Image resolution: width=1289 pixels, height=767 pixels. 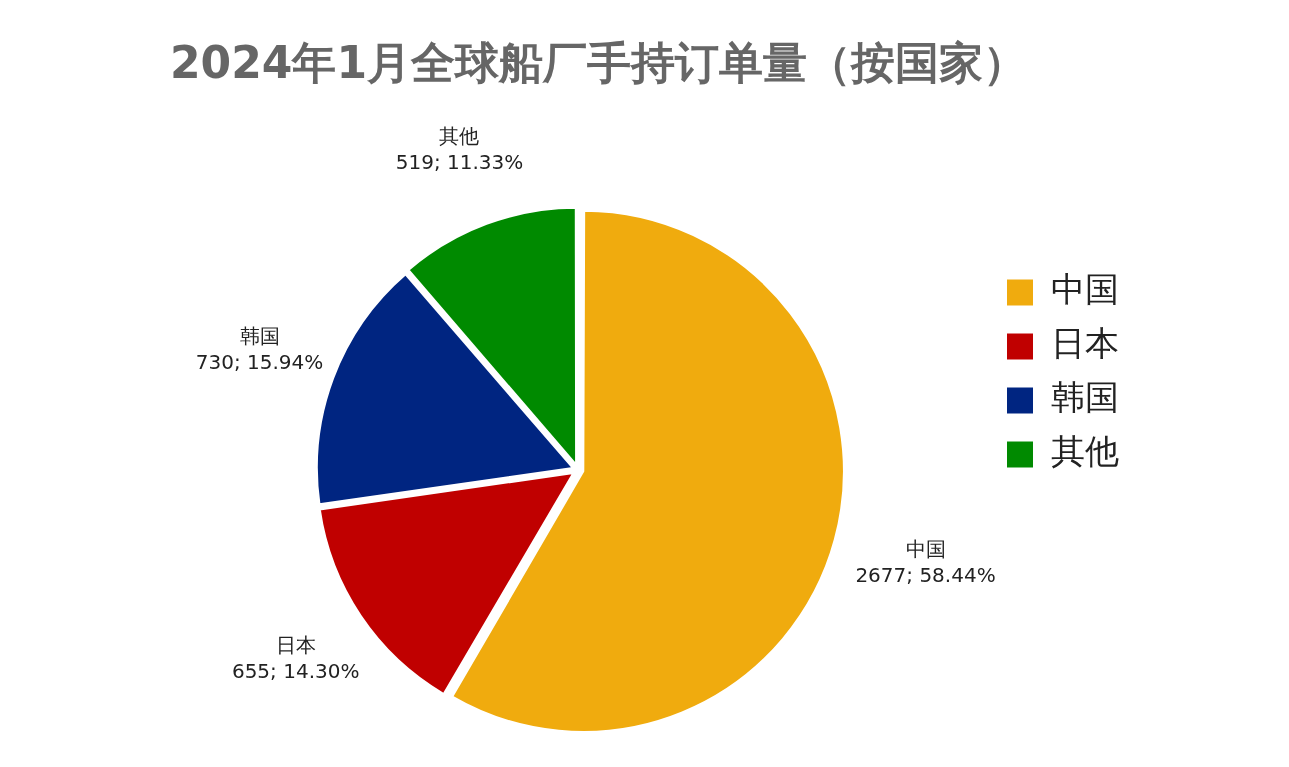 I want to click on slice-label: 中国, so click(x=925, y=549).